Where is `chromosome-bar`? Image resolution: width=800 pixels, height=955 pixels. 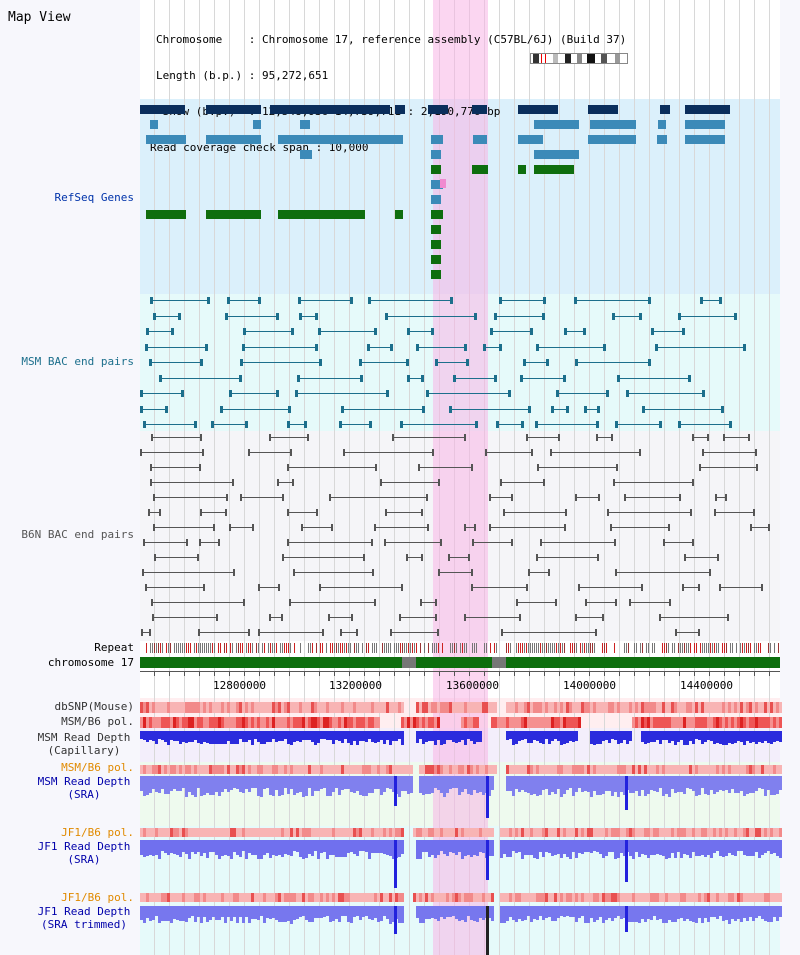 chromosome-bar is located at coordinates (460, 662).